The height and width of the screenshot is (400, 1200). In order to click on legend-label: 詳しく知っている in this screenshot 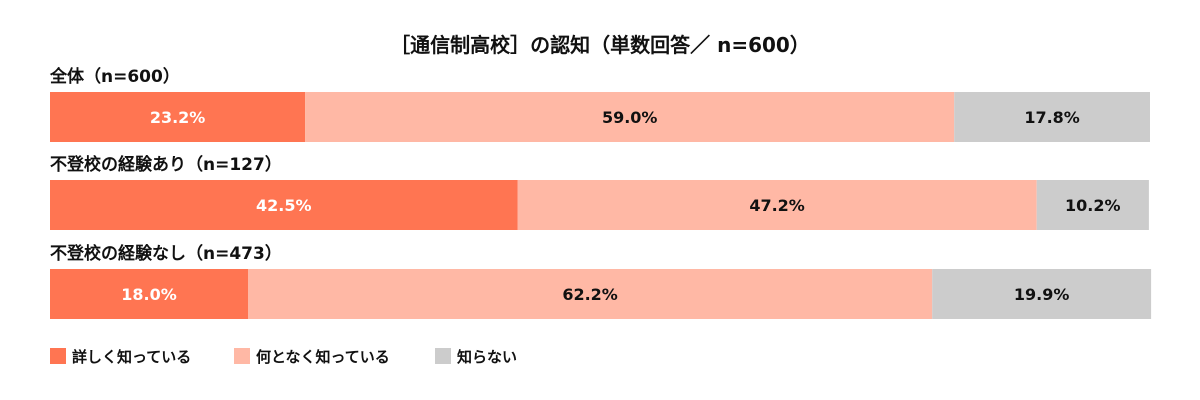, I will do `click(131, 357)`.